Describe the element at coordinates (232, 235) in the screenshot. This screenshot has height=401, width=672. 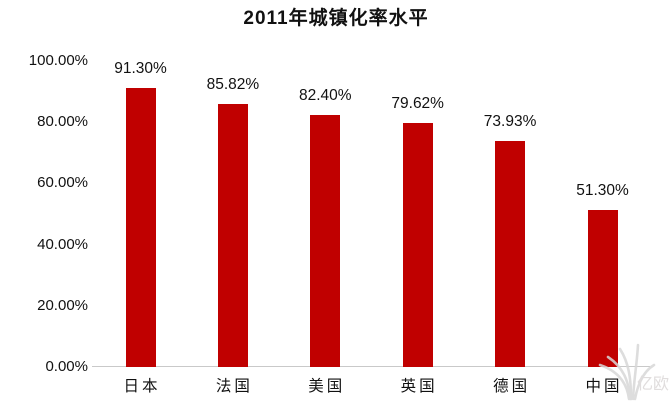
I see `bar-法国` at that location.